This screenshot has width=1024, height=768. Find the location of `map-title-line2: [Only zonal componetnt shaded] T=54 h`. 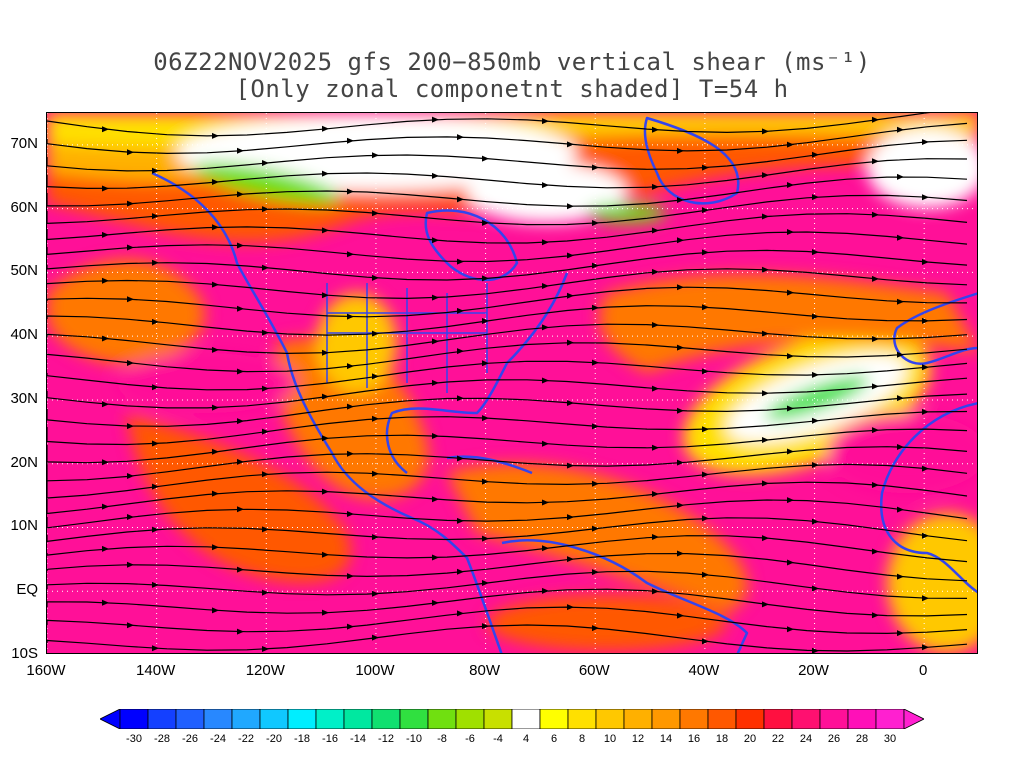

map-title-line2: [Only zonal componetnt shaded] T=54 h is located at coordinates (512, 89).